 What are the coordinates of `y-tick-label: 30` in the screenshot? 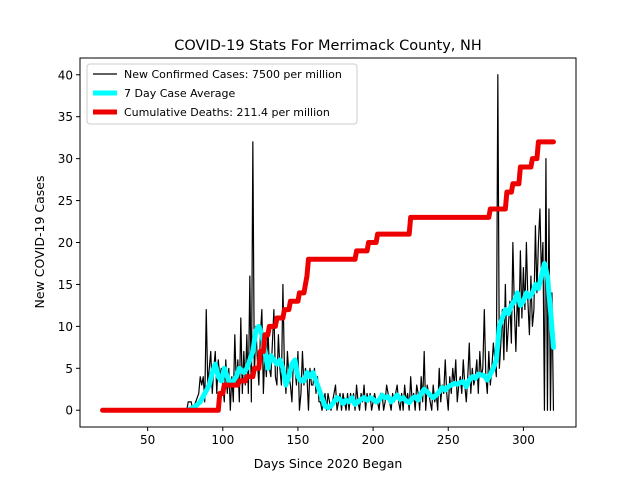 It's located at (65, 159).